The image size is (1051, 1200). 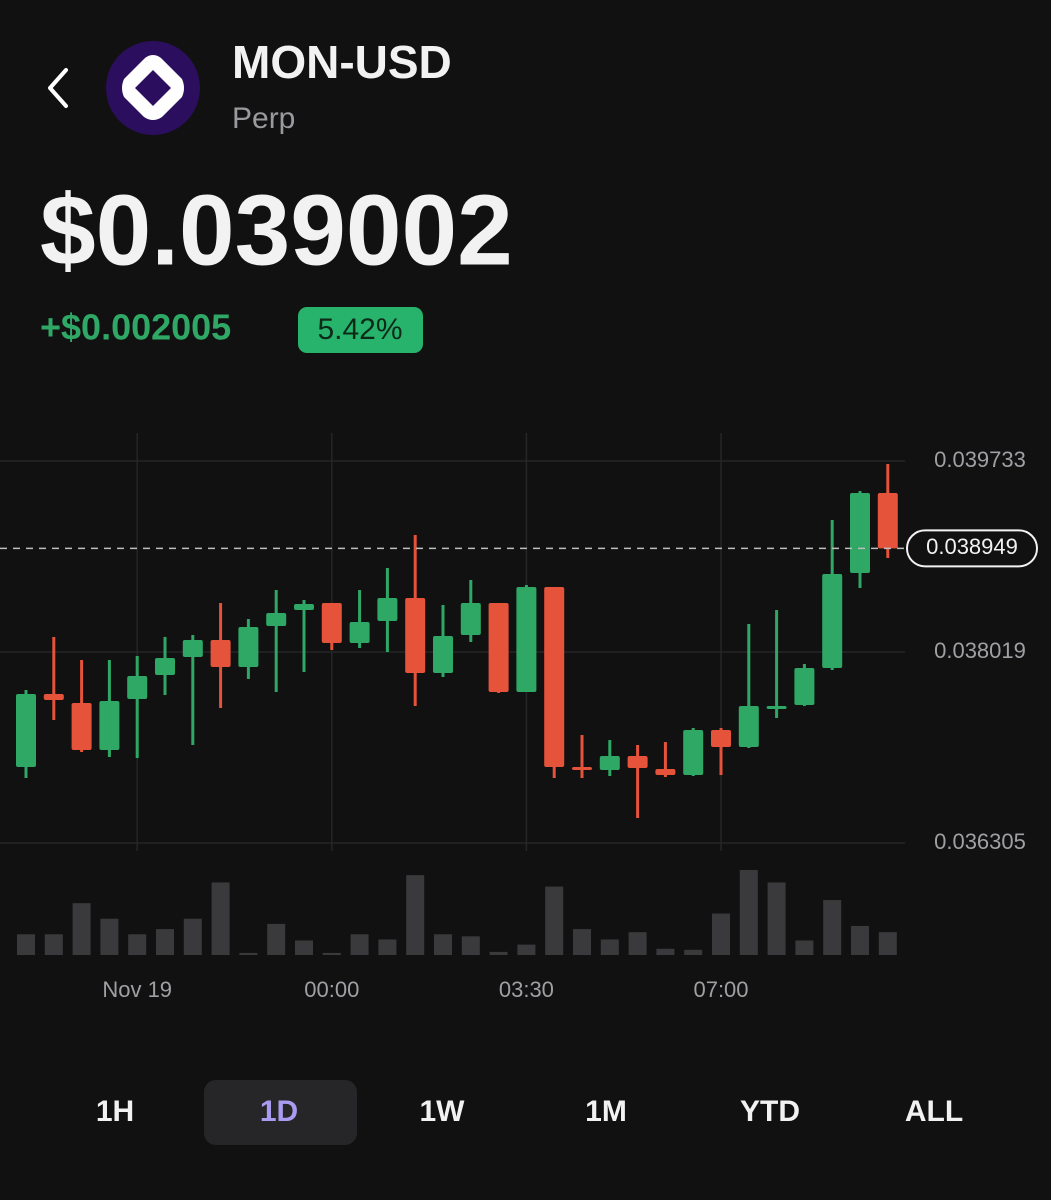 I want to click on y-tick-label: 0.036305, so click(x=980, y=841).